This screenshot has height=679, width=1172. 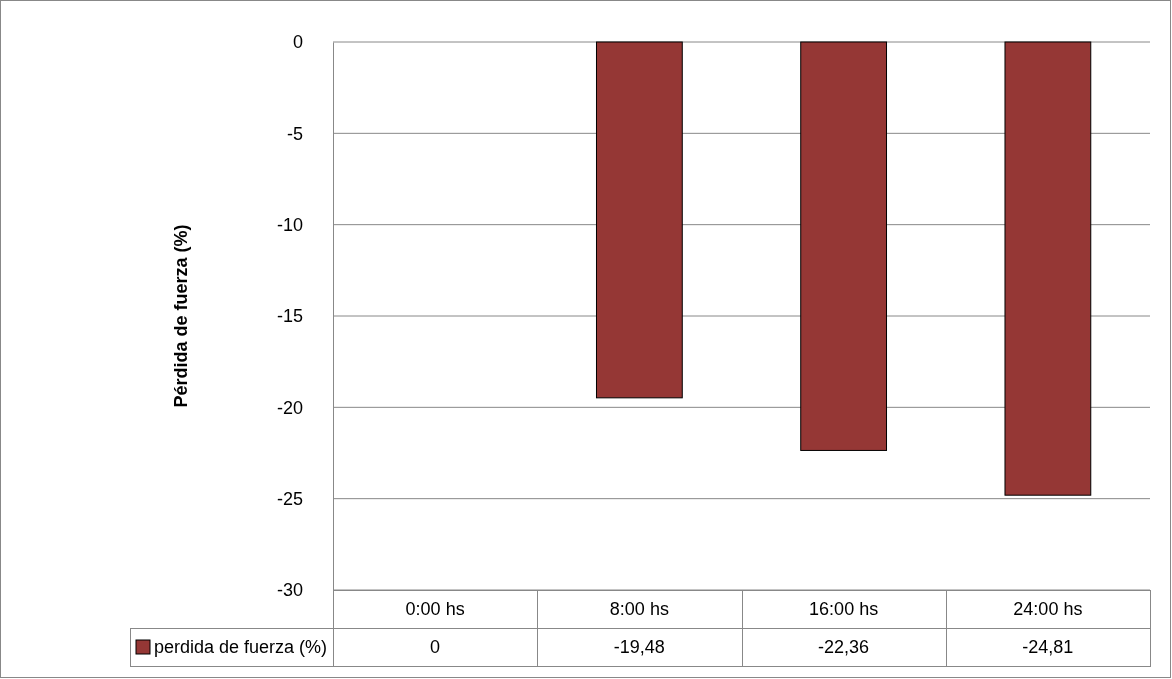 I want to click on data-label: -22,36, so click(x=844, y=647).